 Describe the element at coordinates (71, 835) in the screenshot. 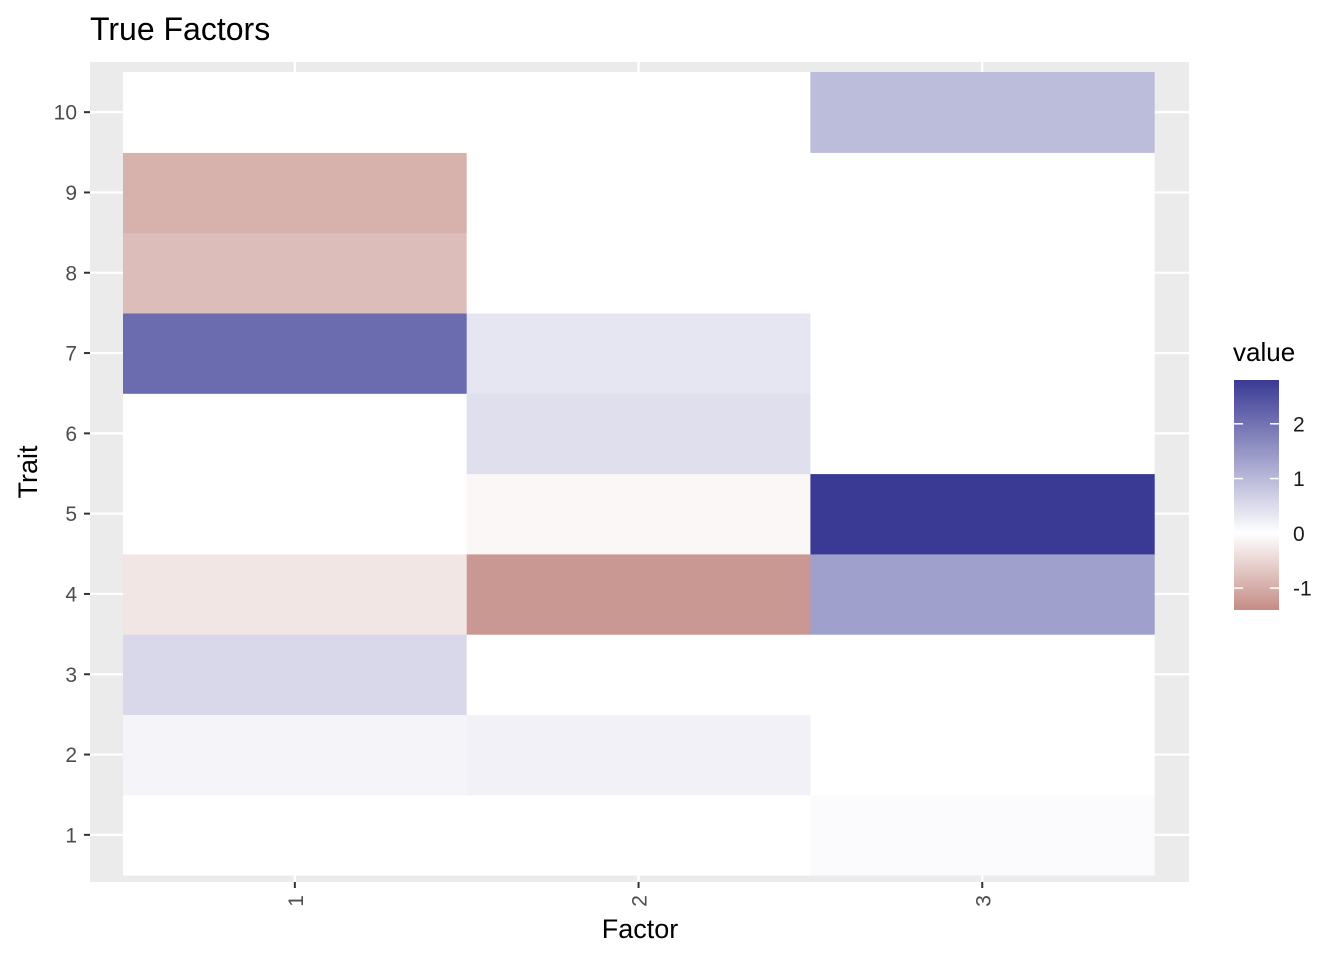

I see `y-tick-label: 1` at that location.